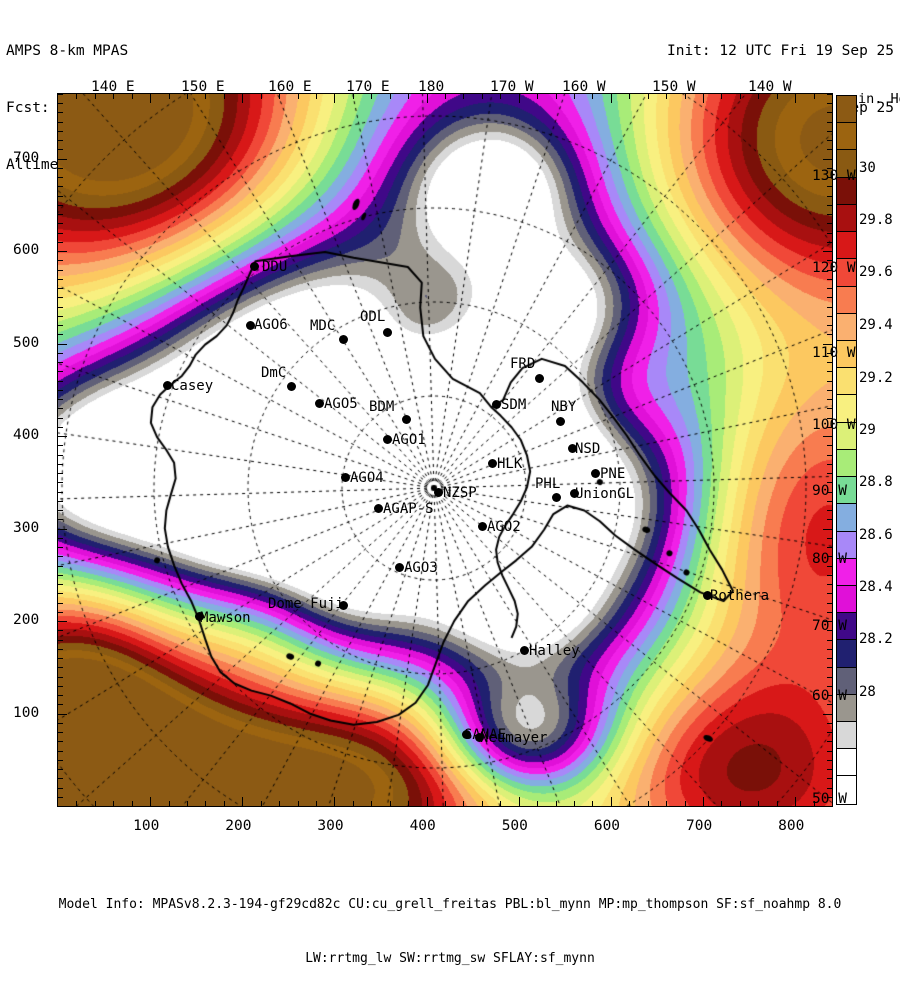 This screenshot has width=900, height=986. I want to click on colorbar-units: in. Hg, so click(879, 99).